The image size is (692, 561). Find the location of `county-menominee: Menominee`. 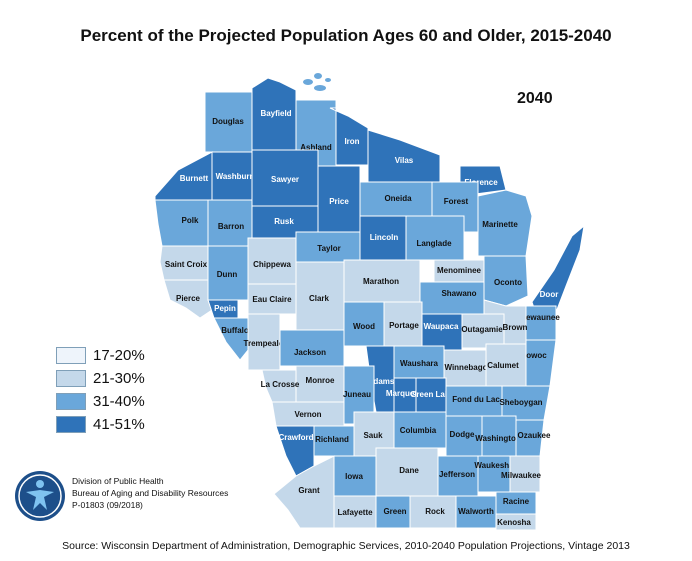

county-menominee: Menominee is located at coordinates (459, 271).